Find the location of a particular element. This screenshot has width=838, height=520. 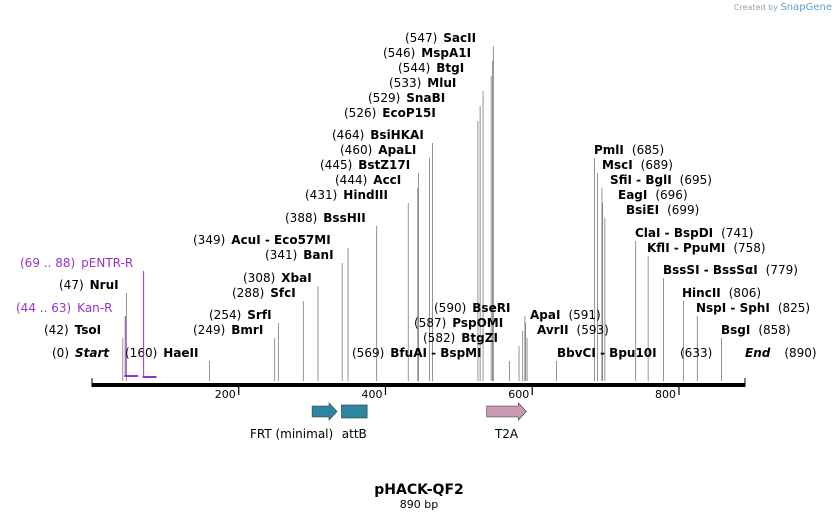

site-position: (460) is located at coordinates (356, 150).